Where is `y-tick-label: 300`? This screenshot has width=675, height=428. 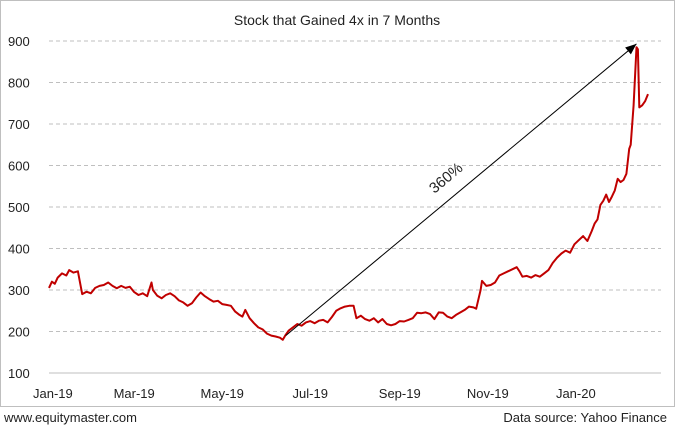
y-tick-label: 300 is located at coordinates (19, 290).